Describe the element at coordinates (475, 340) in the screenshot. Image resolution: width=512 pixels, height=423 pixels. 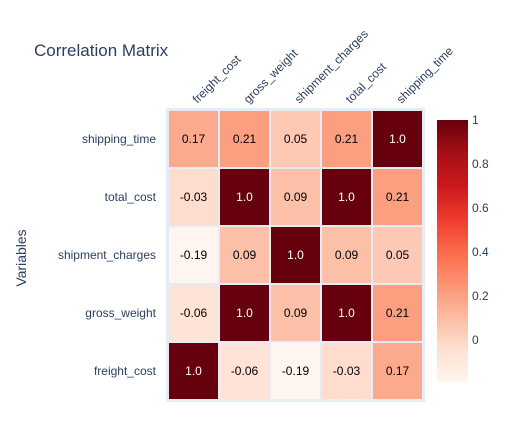
I see `colorbar-tick-label: 0` at that location.